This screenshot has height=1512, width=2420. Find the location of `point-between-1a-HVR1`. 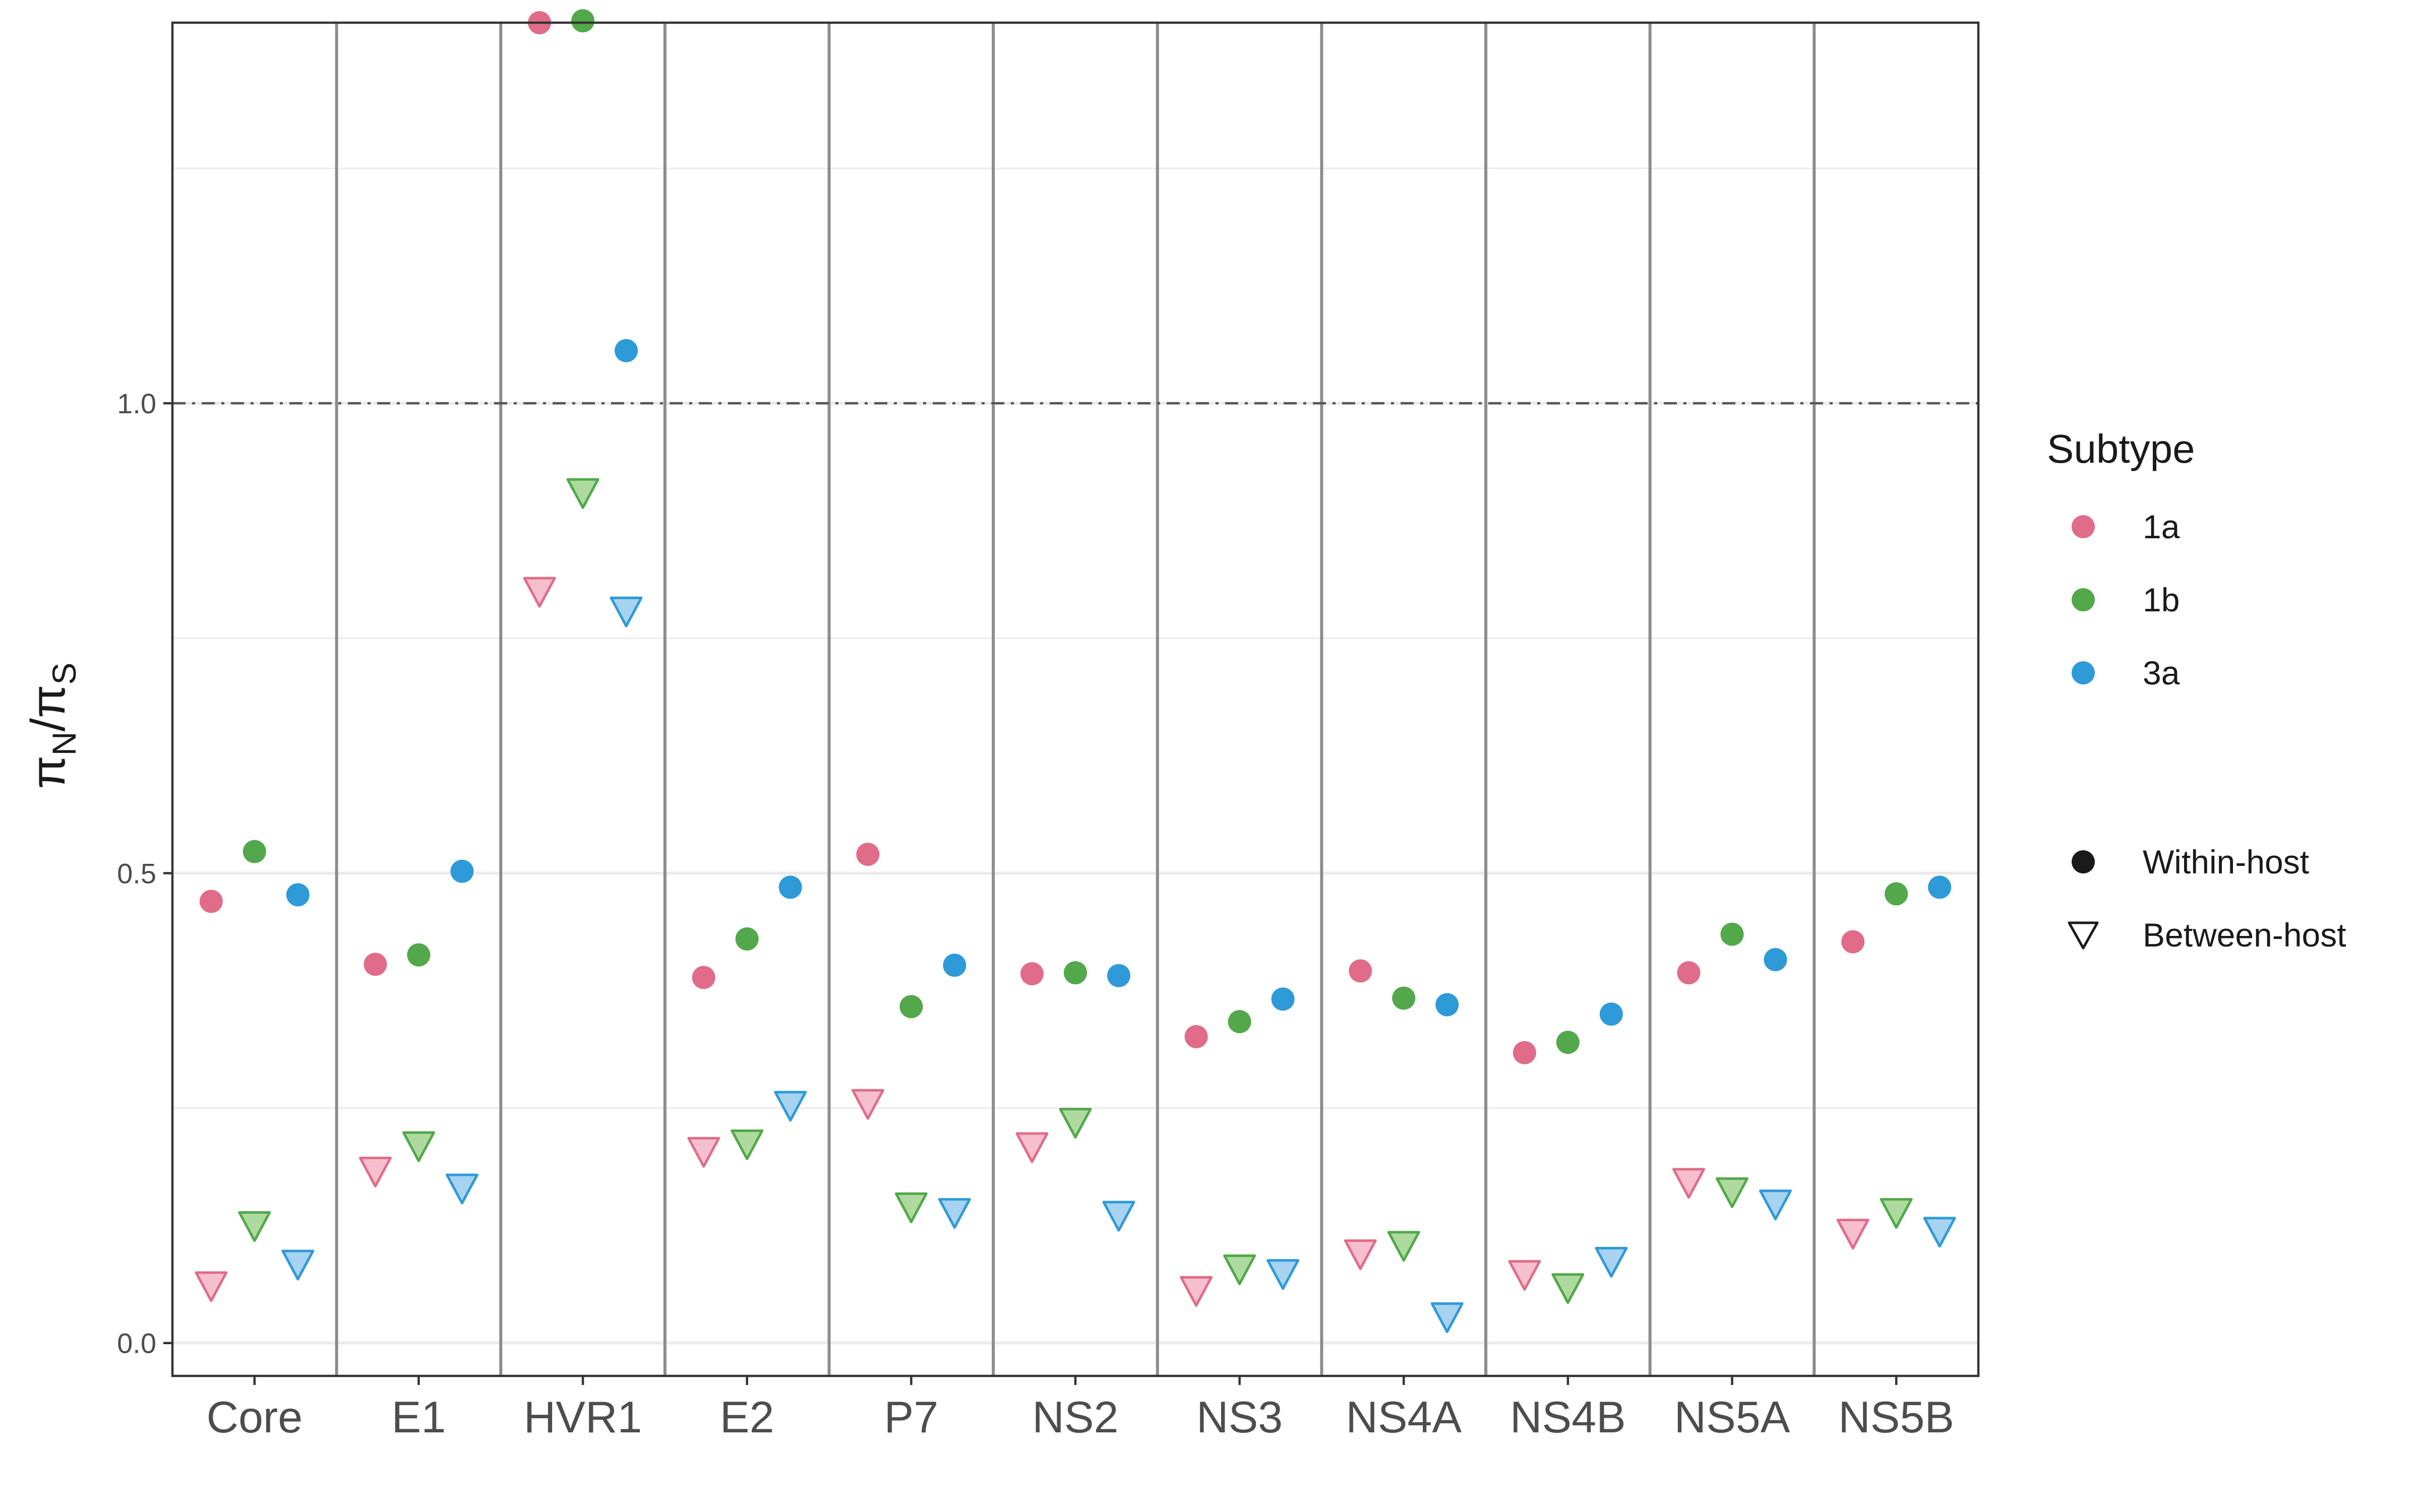

point-between-1a-HVR1 is located at coordinates (539, 592).